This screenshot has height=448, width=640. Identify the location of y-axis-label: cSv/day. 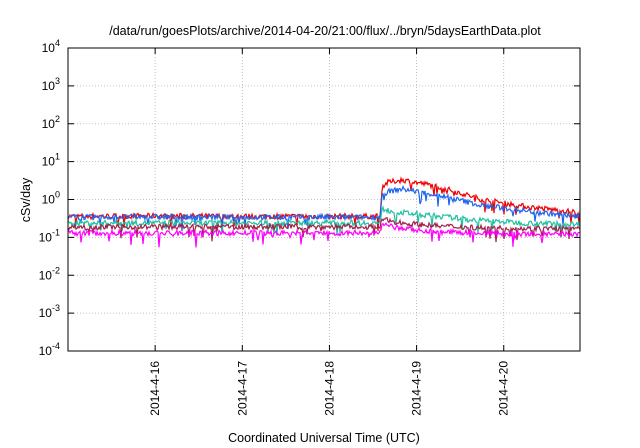
(26, 199).